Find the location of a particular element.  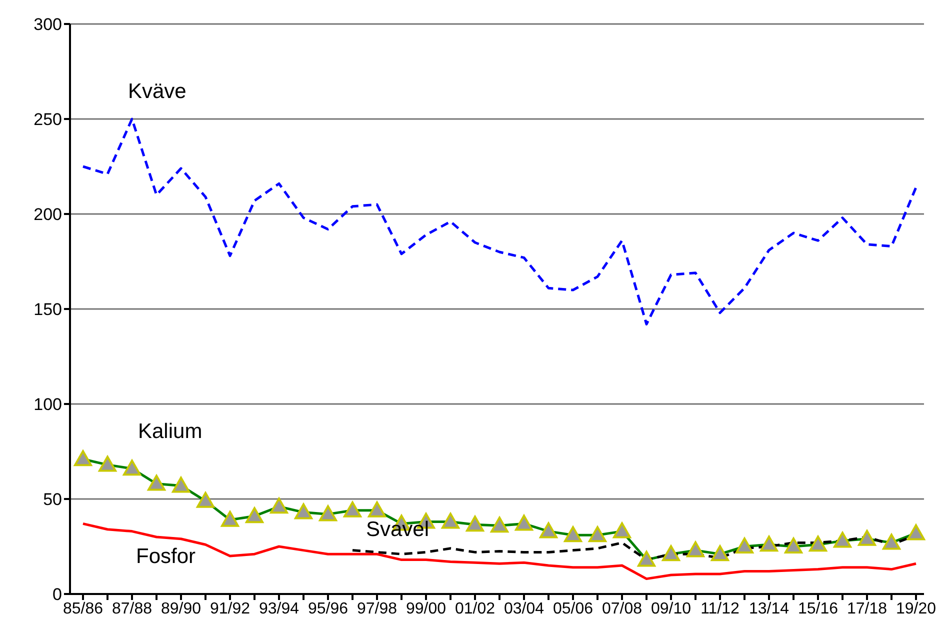

x-tick-label: 05/06 is located at coordinates (573, 609).